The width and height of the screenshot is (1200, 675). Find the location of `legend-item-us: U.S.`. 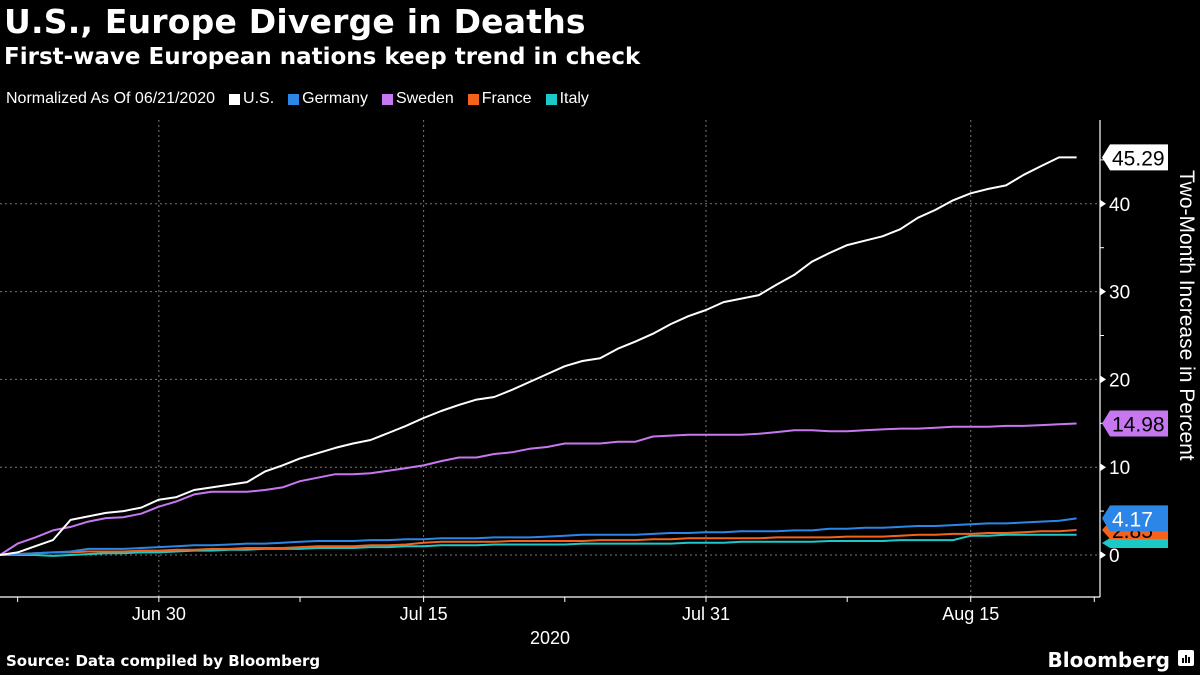

legend-item-us: U.S. is located at coordinates (251, 99).